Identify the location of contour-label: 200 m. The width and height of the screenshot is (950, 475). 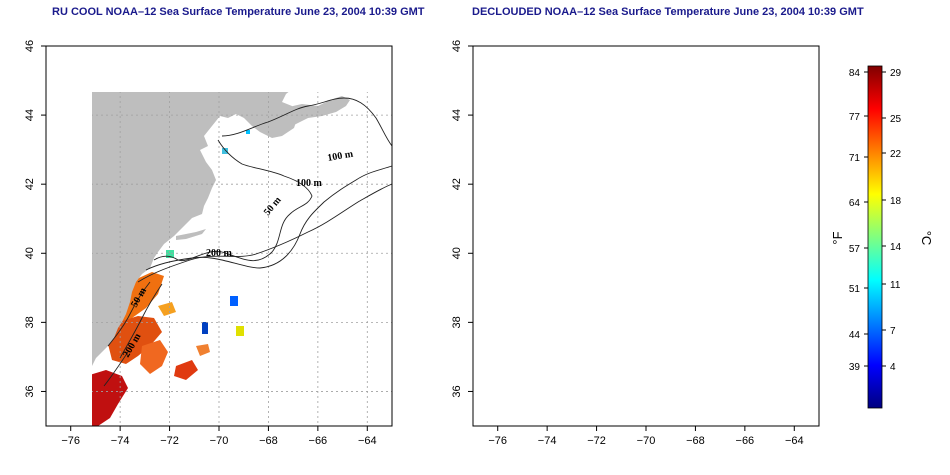
(219, 253).